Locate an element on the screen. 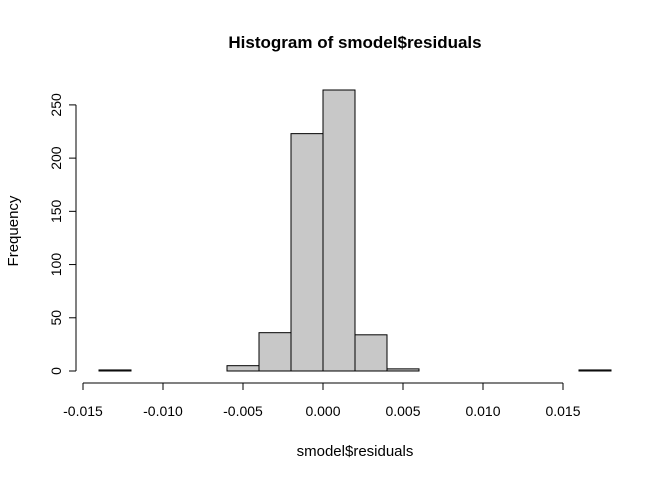 The image size is (672, 480). y-tick-label: 100 is located at coordinates (56, 265).